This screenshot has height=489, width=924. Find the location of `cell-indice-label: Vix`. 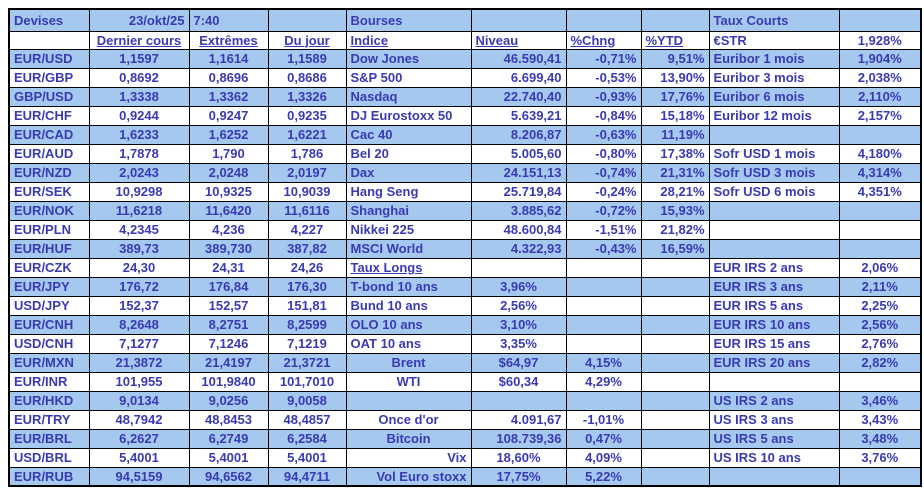

cell-indice-label: Vix is located at coordinates (408, 457).